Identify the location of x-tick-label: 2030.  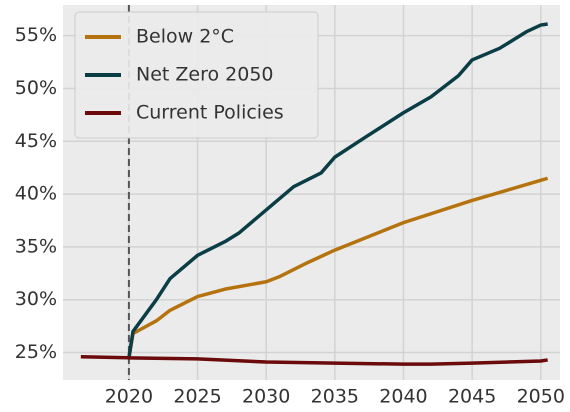
(266, 397).